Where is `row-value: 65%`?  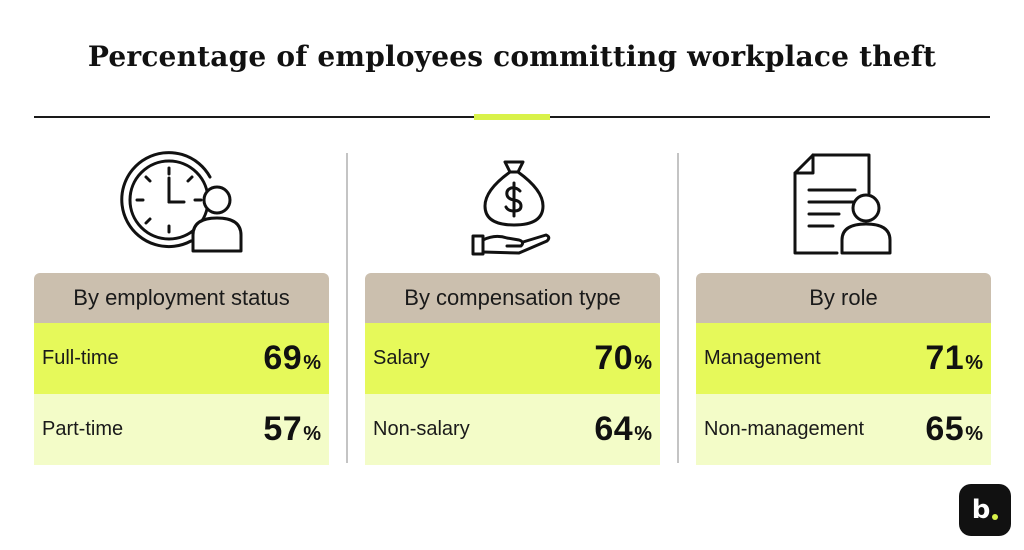 row-value: 65% is located at coordinates (954, 429).